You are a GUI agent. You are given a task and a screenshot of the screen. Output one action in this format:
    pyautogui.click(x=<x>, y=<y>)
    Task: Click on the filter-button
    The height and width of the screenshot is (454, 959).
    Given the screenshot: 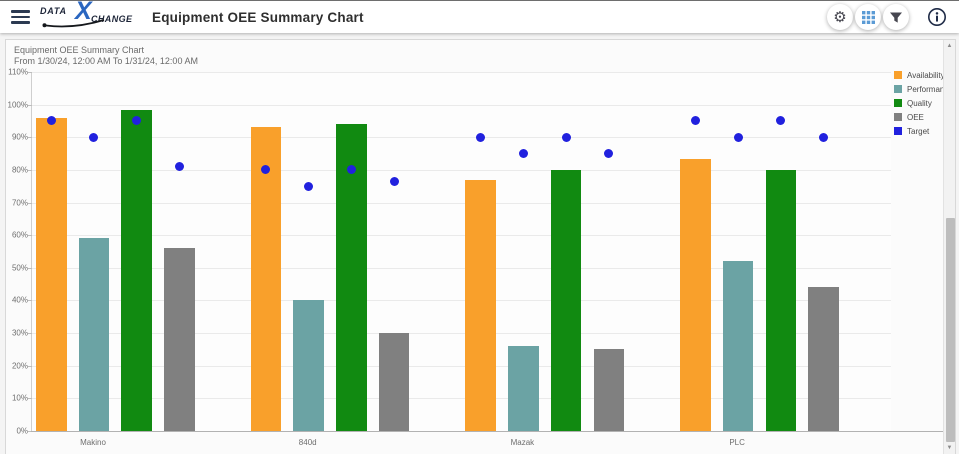 What is the action you would take?
    pyautogui.click(x=896, y=17)
    